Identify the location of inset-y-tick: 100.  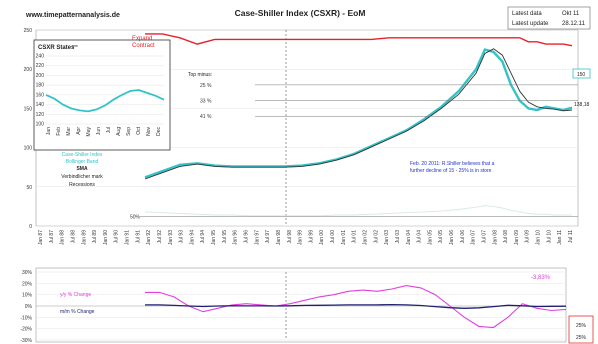
(40, 125).